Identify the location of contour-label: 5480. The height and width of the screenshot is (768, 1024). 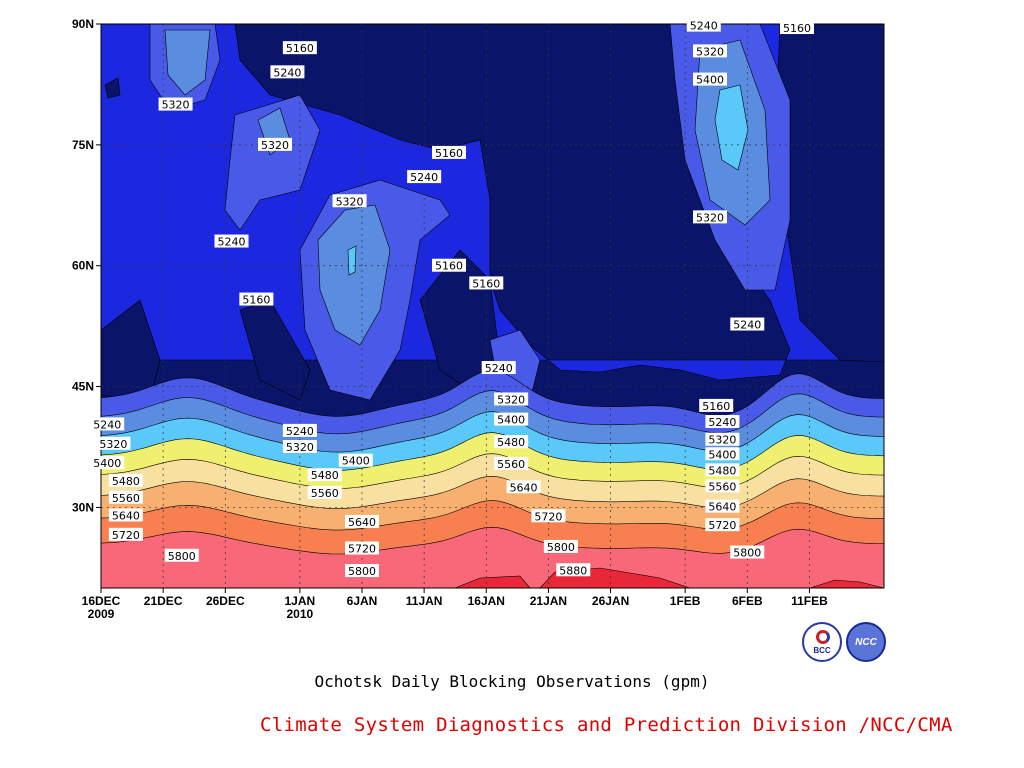
(722, 470).